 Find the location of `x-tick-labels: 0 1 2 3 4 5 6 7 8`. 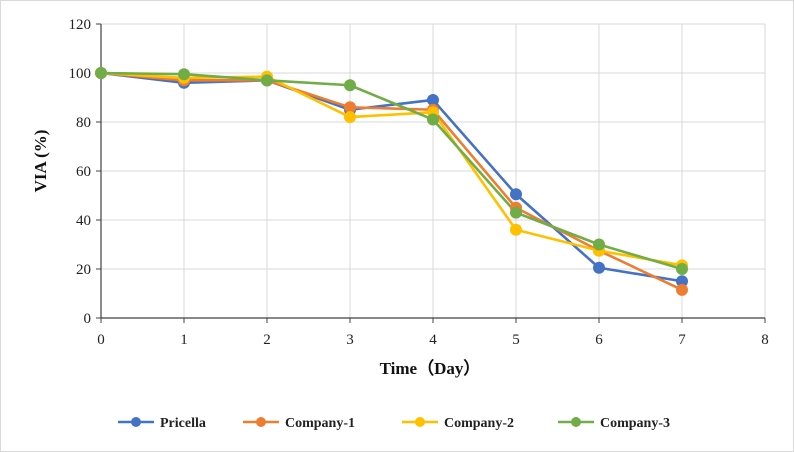

x-tick-labels: 0 1 2 3 4 5 6 7 8 is located at coordinates (433, 340).